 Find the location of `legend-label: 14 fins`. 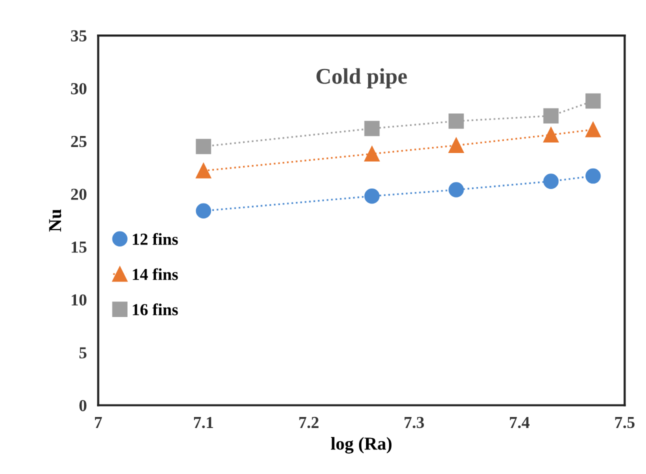

legend-label: 14 fins is located at coordinates (155, 274).